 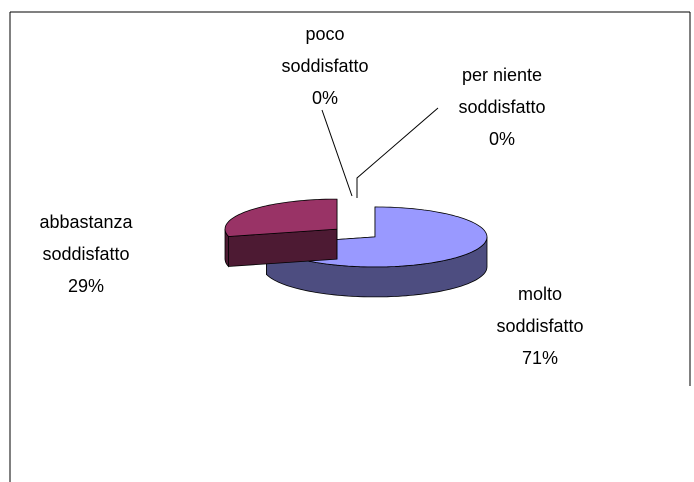 What do you see at coordinates (540, 358) in the screenshot?
I see `value-label: 71%` at bounding box center [540, 358].